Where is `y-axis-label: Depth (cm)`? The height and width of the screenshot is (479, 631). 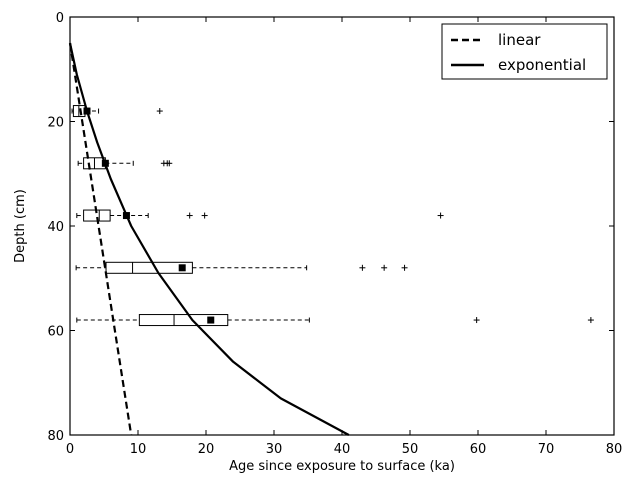 y-axis-label: Depth (cm) is located at coordinates (20, 226).